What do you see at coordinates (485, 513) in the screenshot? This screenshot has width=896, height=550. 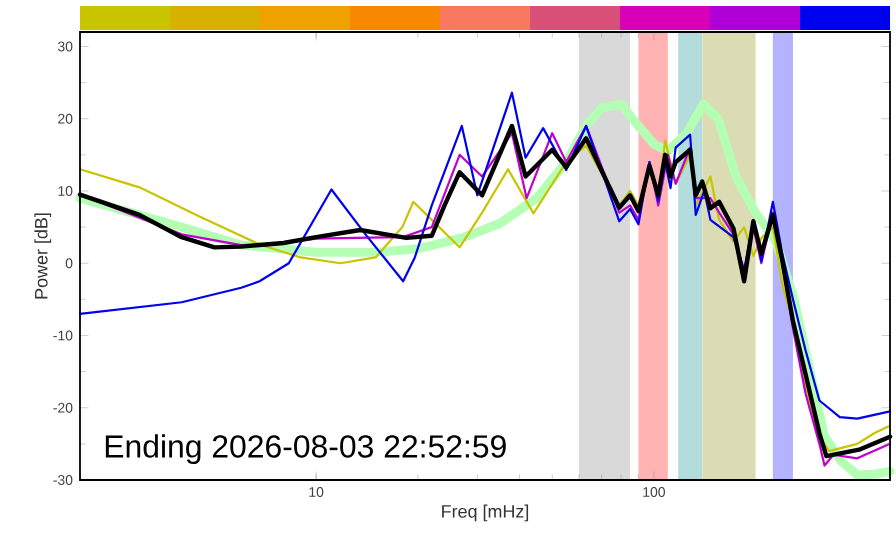 I see `x-axis-title: Freq [mHz]` at bounding box center [485, 513].